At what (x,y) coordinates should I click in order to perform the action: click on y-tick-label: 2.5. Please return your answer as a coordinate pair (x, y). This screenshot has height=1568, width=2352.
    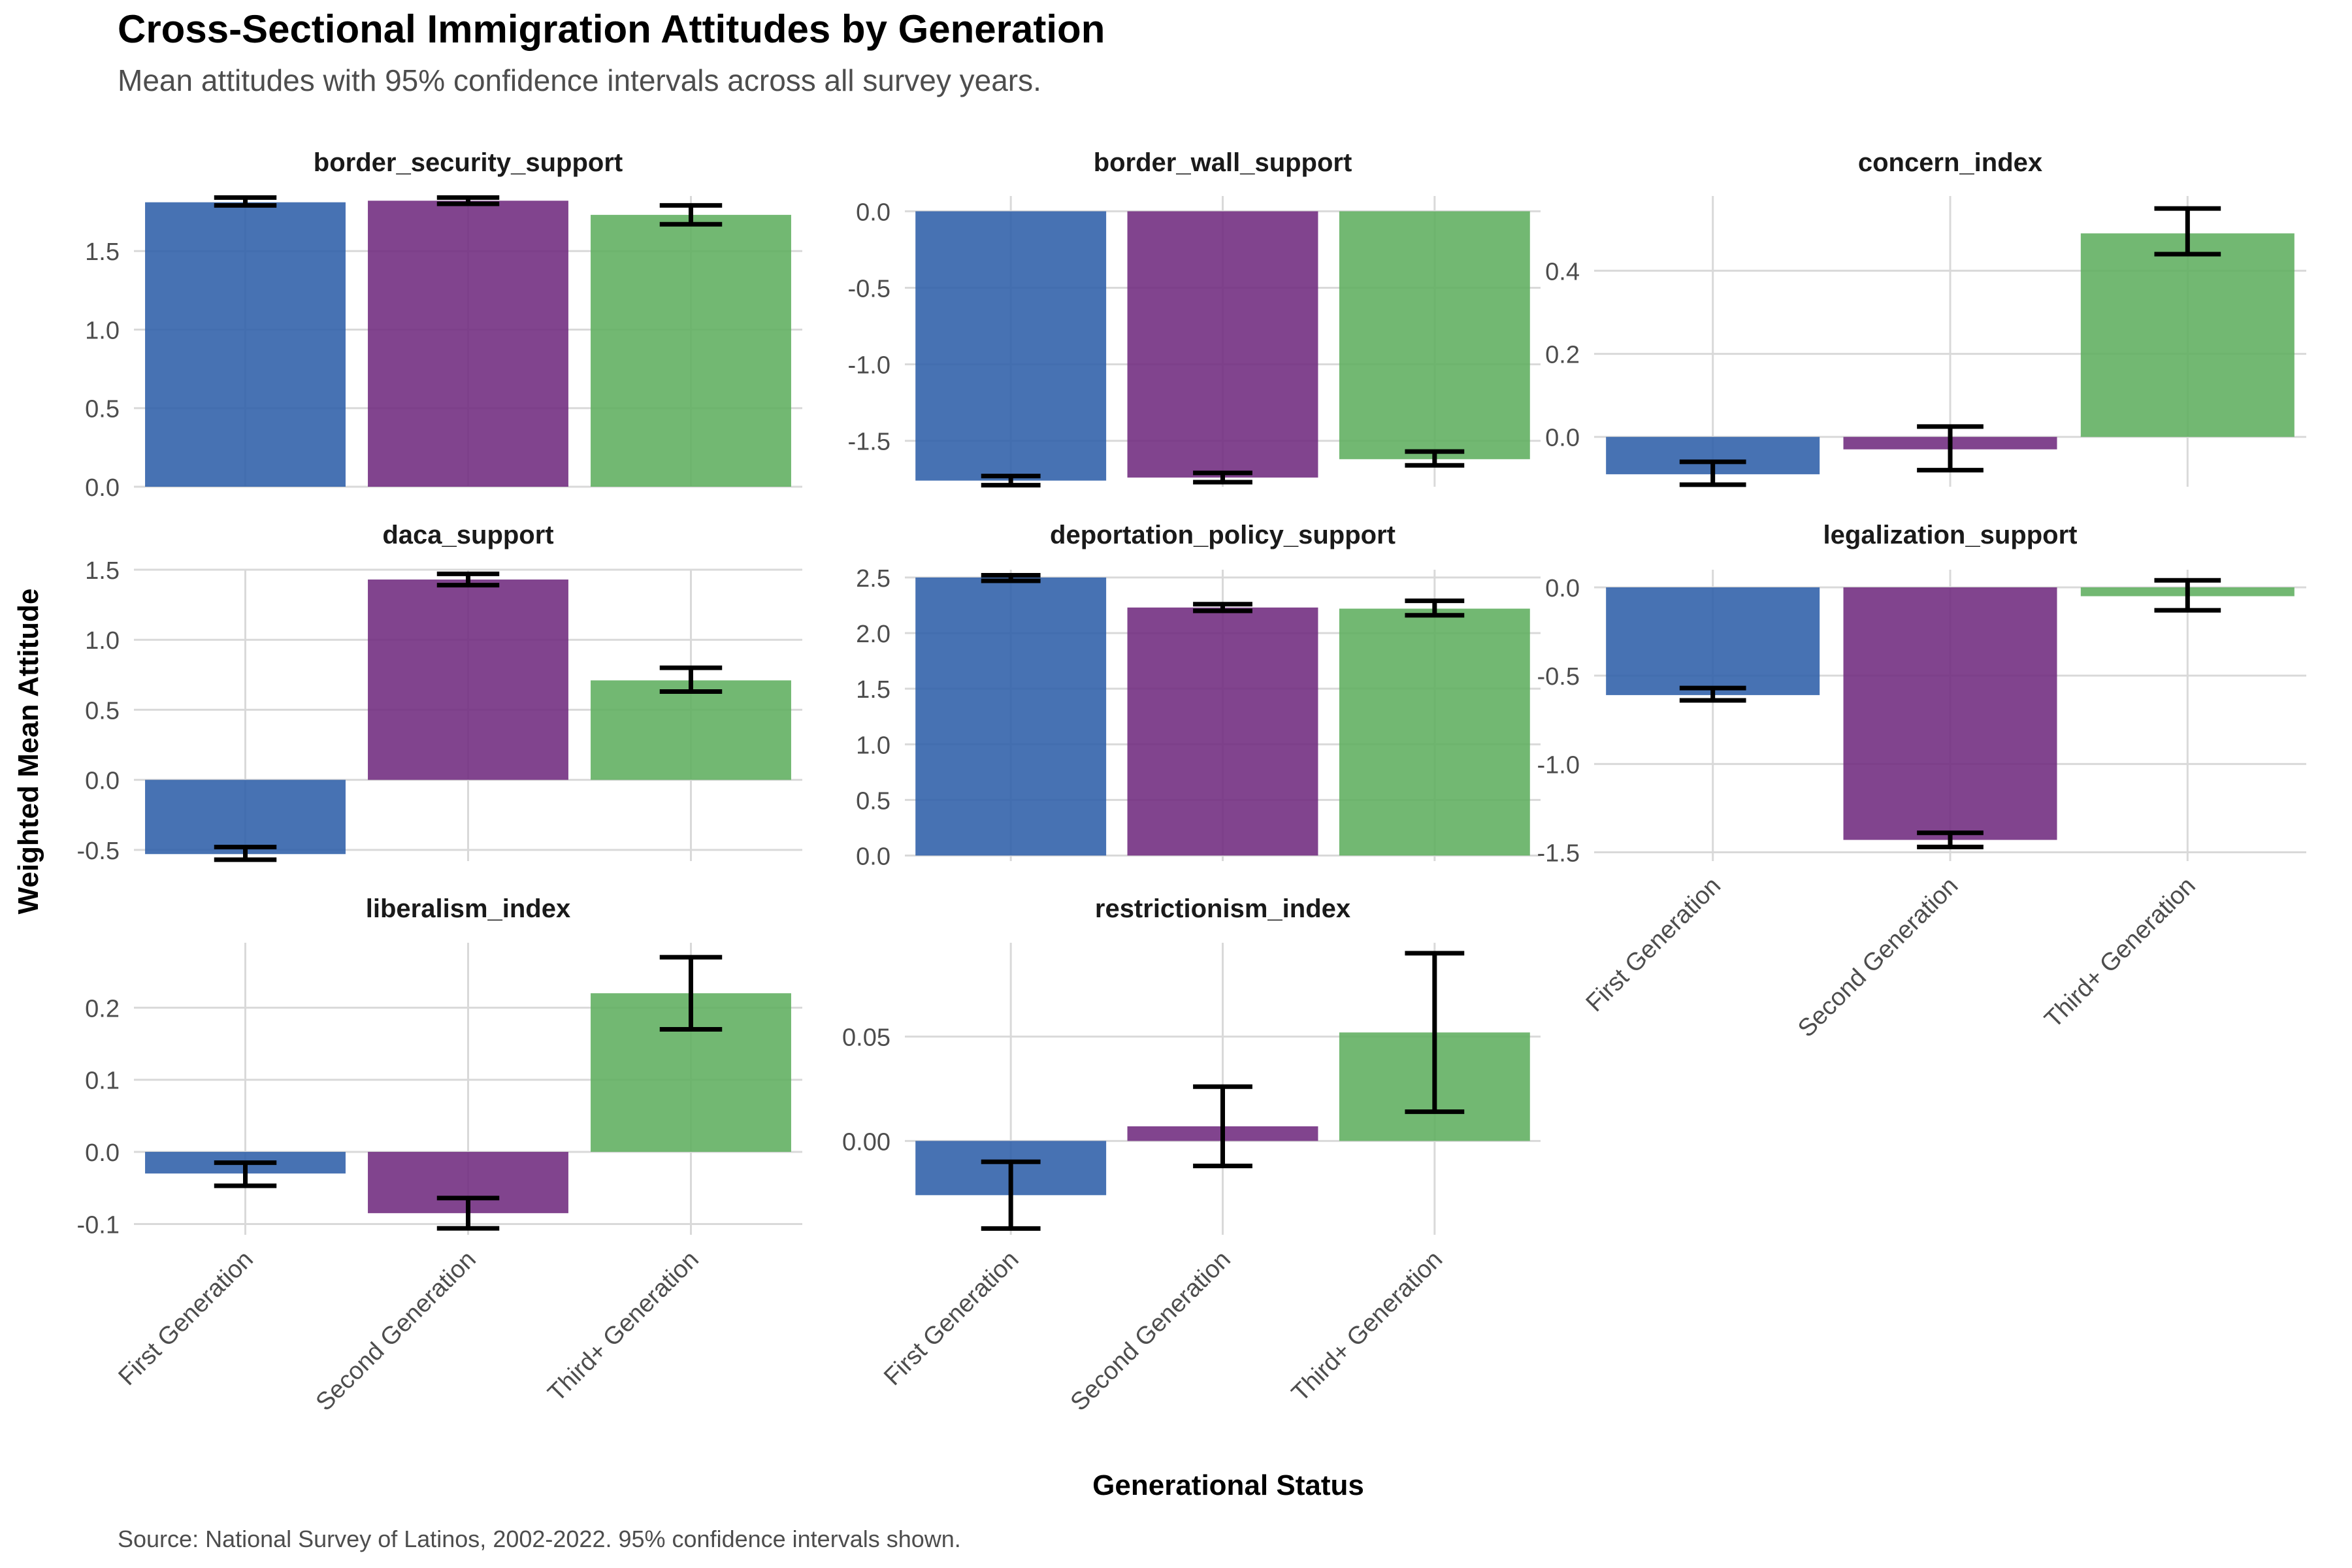
    Looking at the image, I should click on (873, 579).